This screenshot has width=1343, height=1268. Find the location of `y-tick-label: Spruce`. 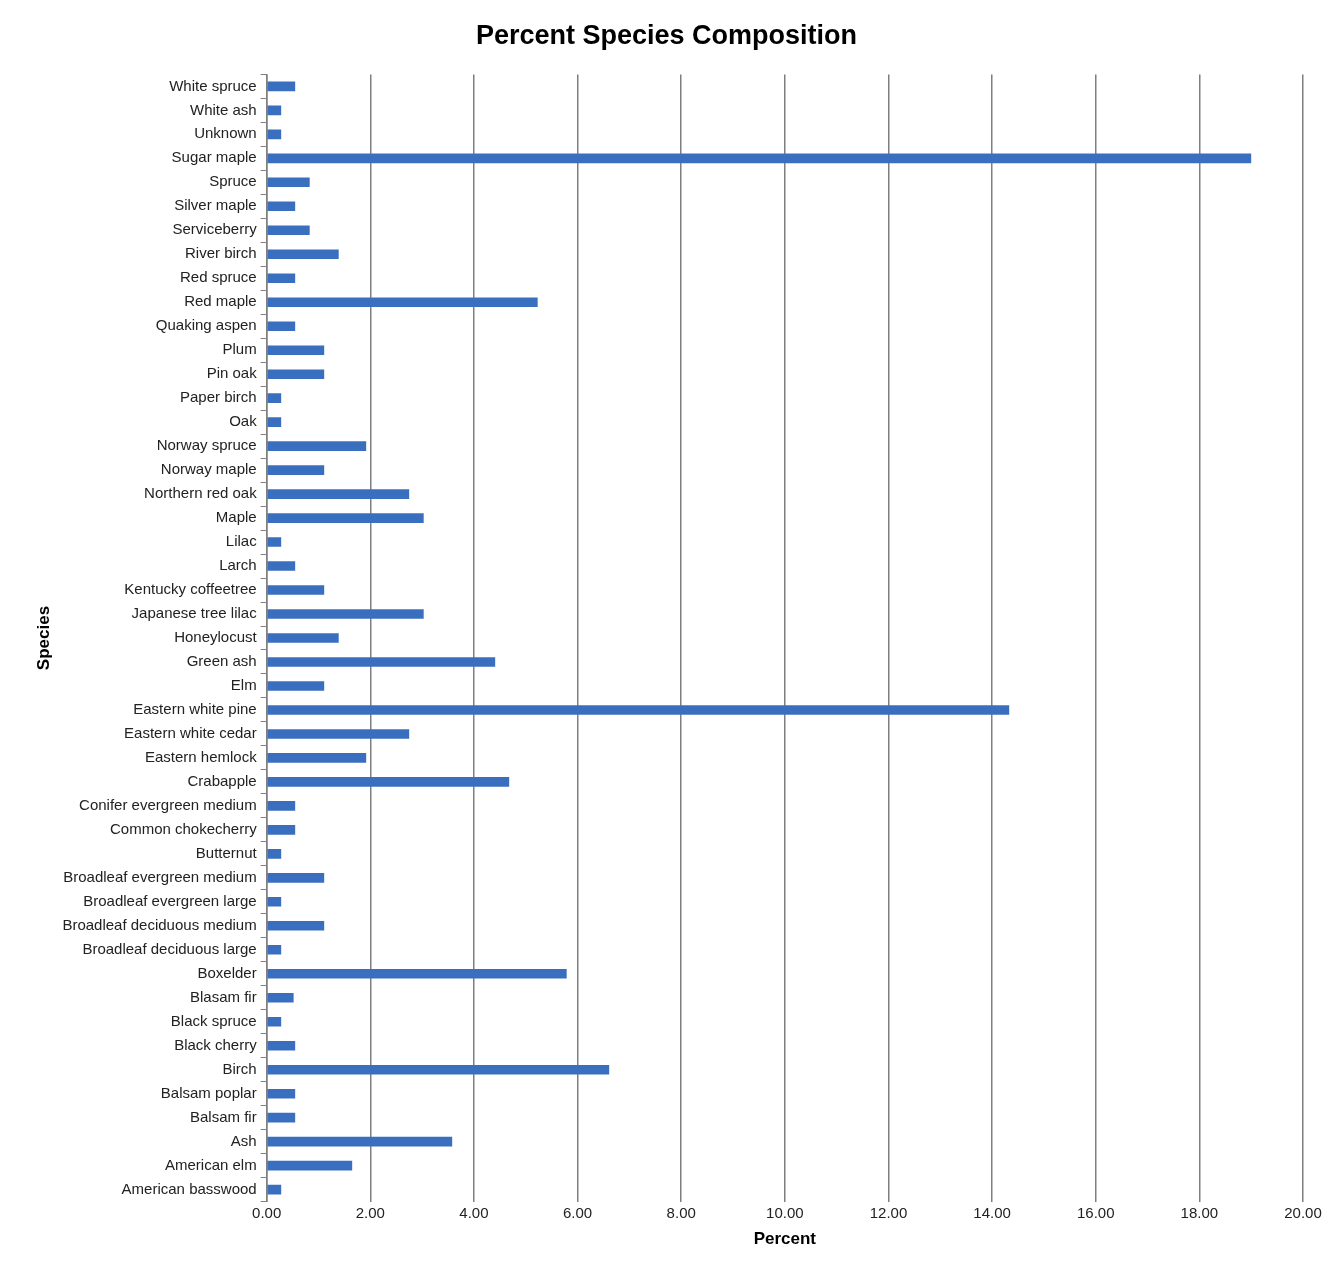

y-tick-label: Spruce is located at coordinates (233, 181).